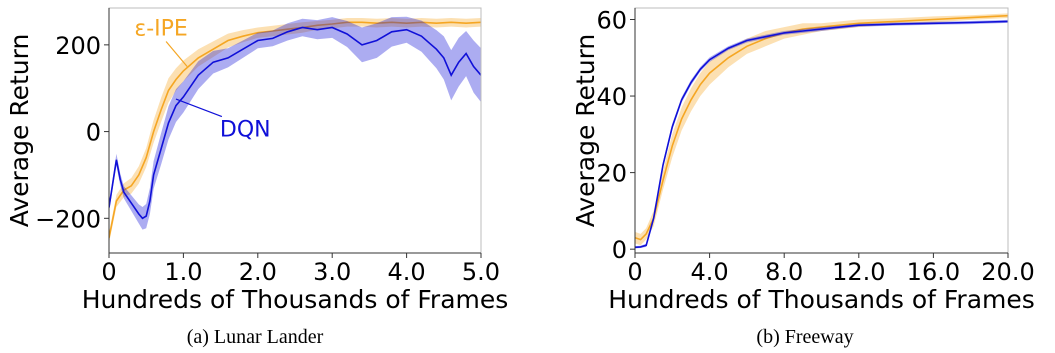  Describe the element at coordinates (183, 272) in the screenshot. I see `x-tick-label: 1.0` at that location.